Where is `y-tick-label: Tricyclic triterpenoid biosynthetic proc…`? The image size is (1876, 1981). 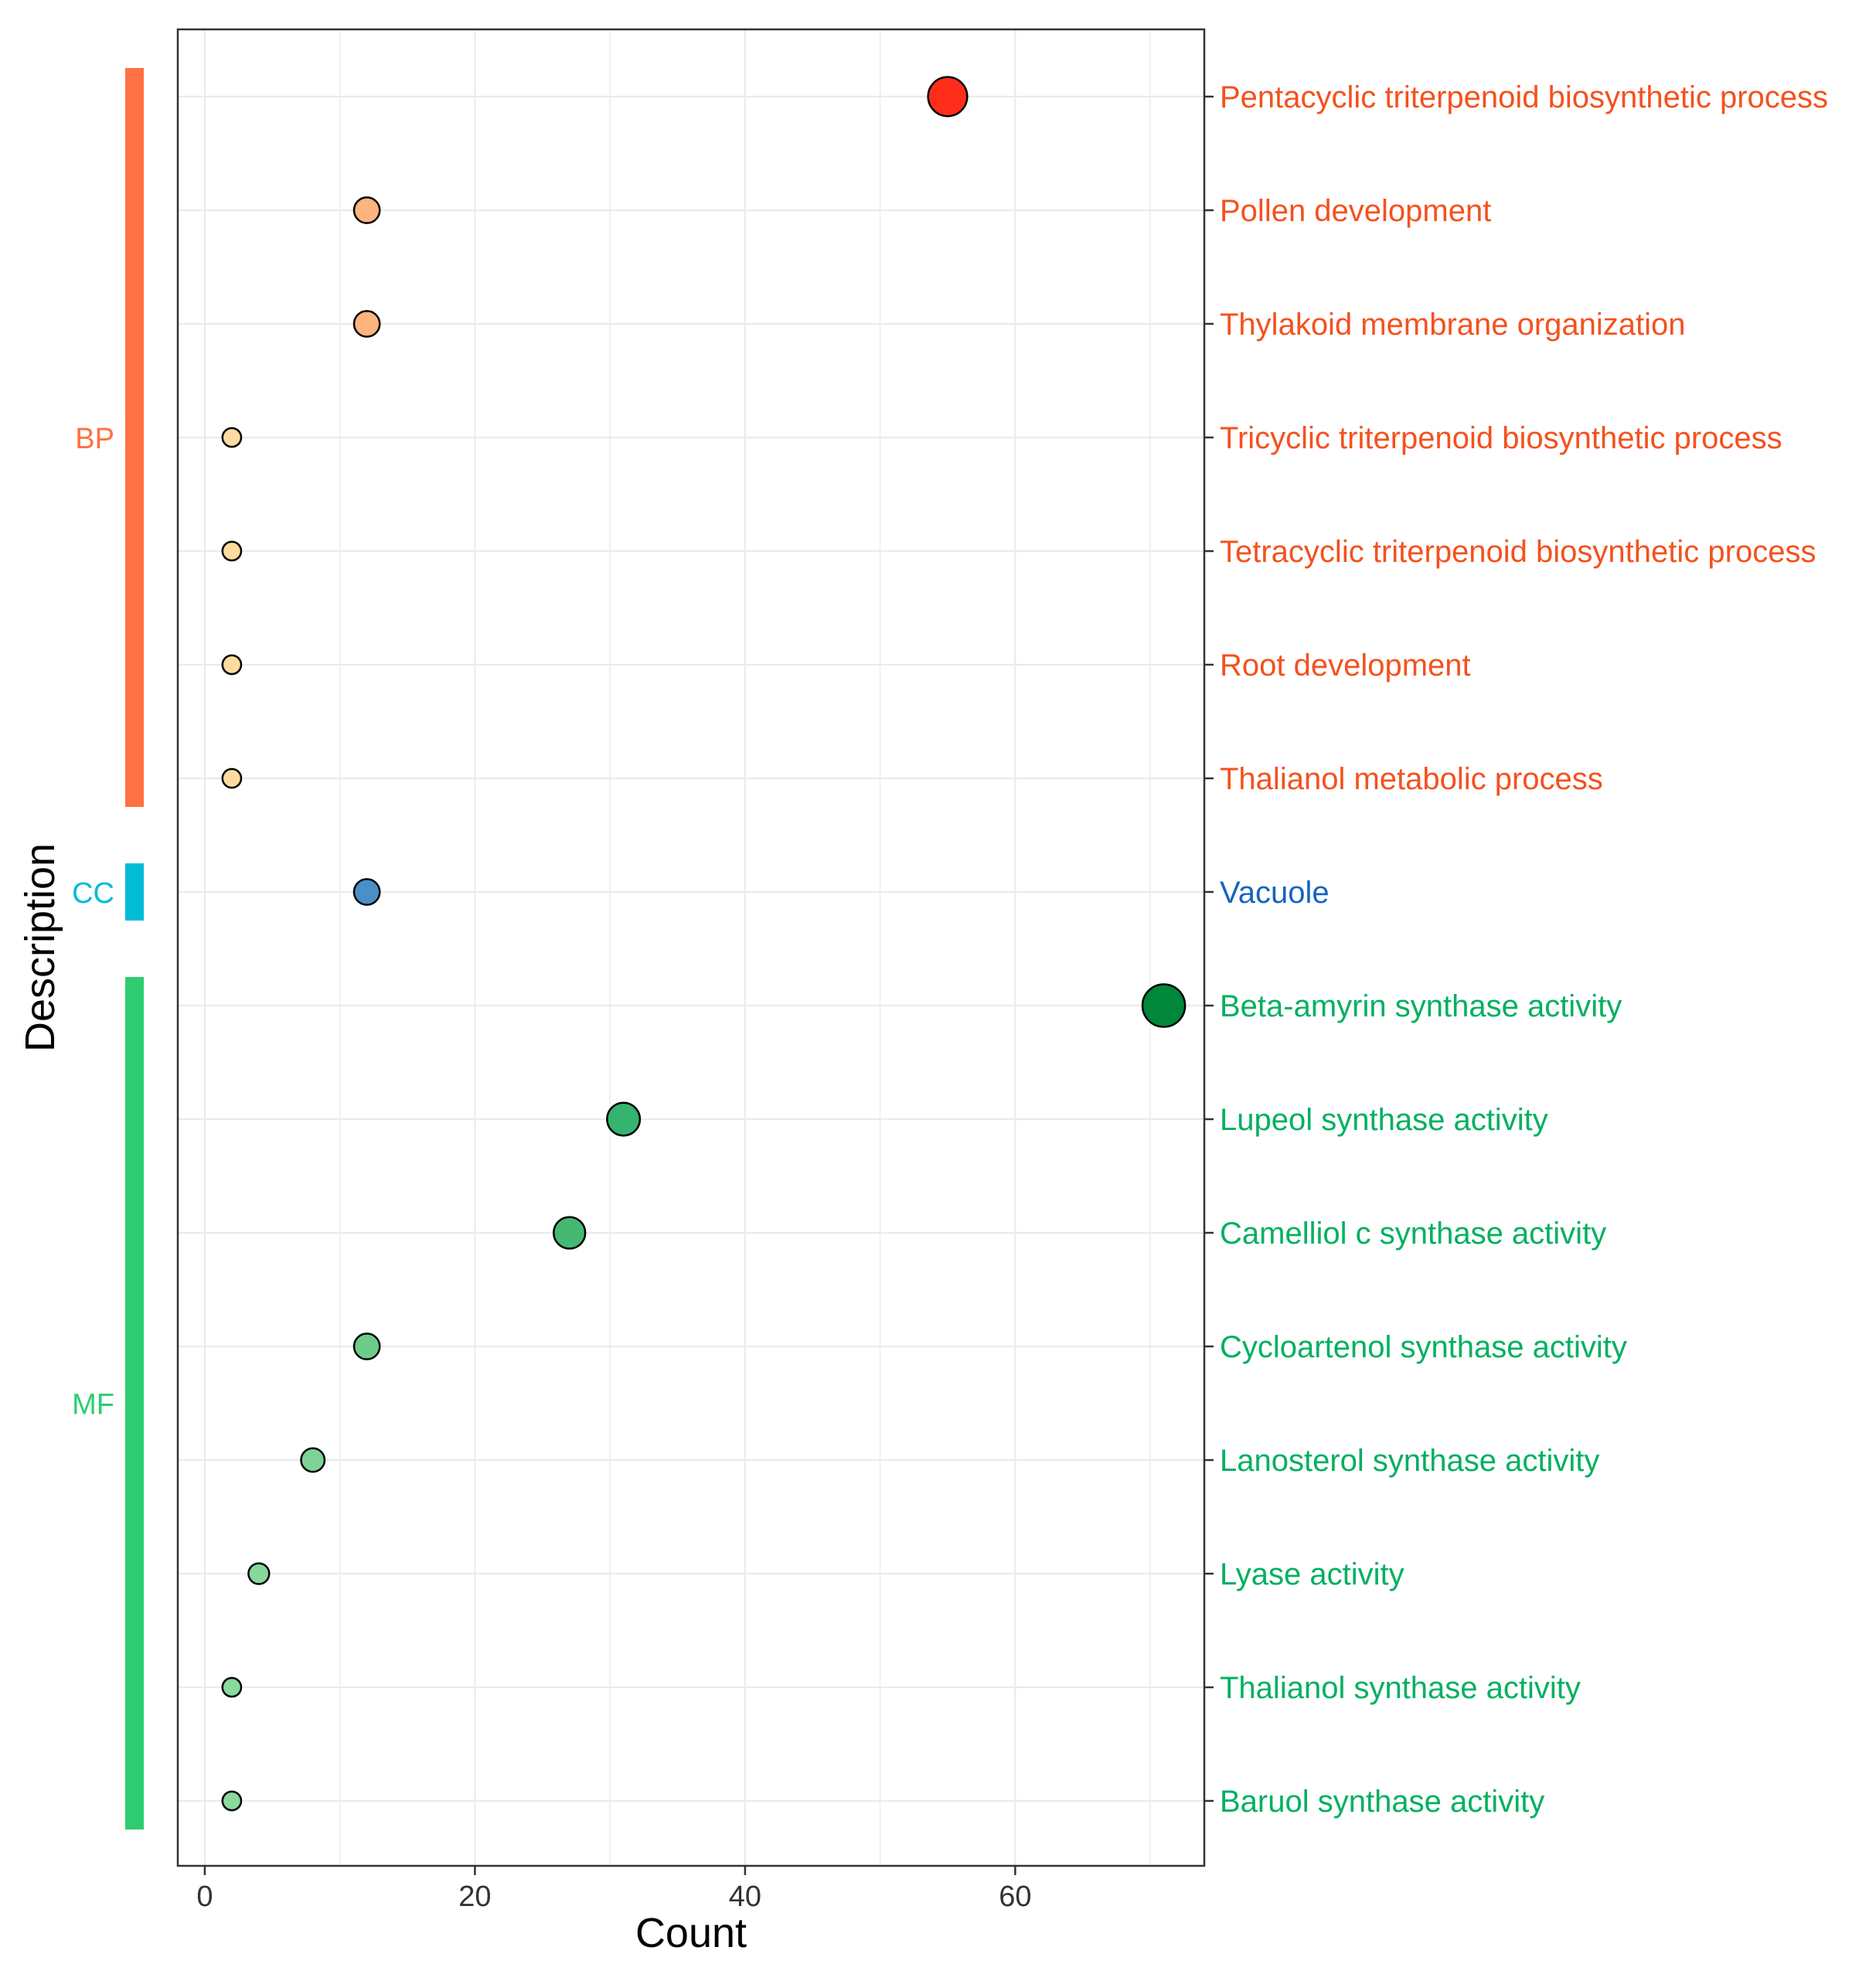 y-tick-label: Tricyclic triterpenoid biosynthetic proc… is located at coordinates (1501, 438).